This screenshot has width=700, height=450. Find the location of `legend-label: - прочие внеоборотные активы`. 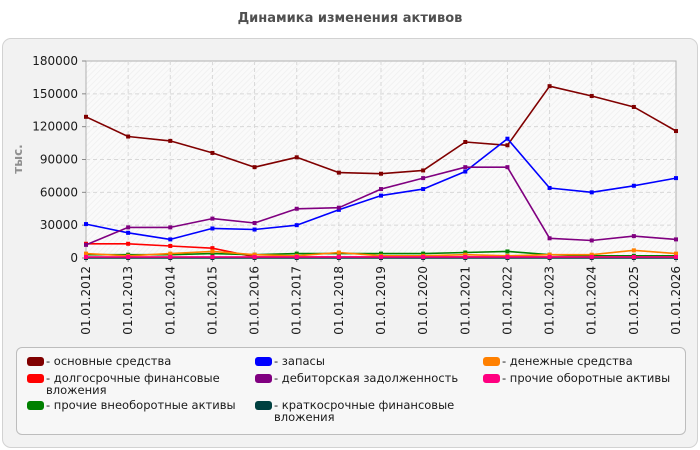

legend-label: - прочие внеоборотные активы is located at coordinates (141, 405).